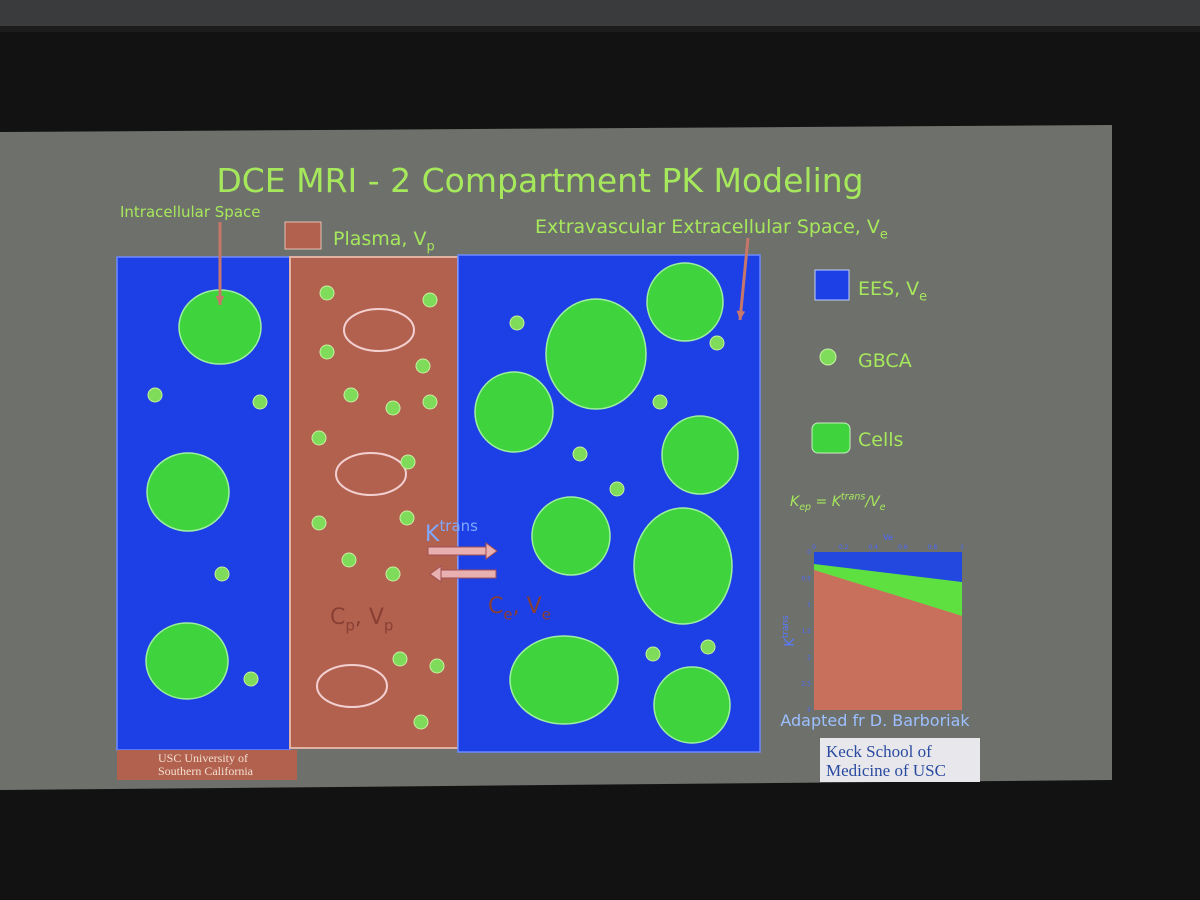 This screenshot has height=900, width=1200. What do you see at coordinates (886, 770) in the screenshot?
I see `keck-logo-text: Medicine of USC` at bounding box center [886, 770].